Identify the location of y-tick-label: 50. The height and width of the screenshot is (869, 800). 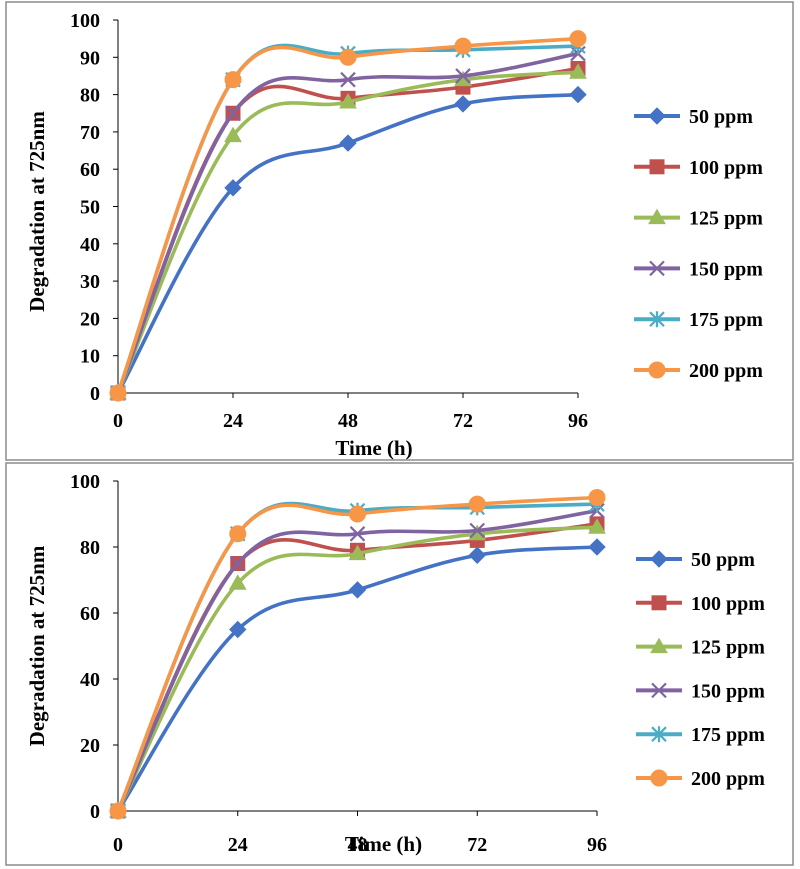
(90, 208).